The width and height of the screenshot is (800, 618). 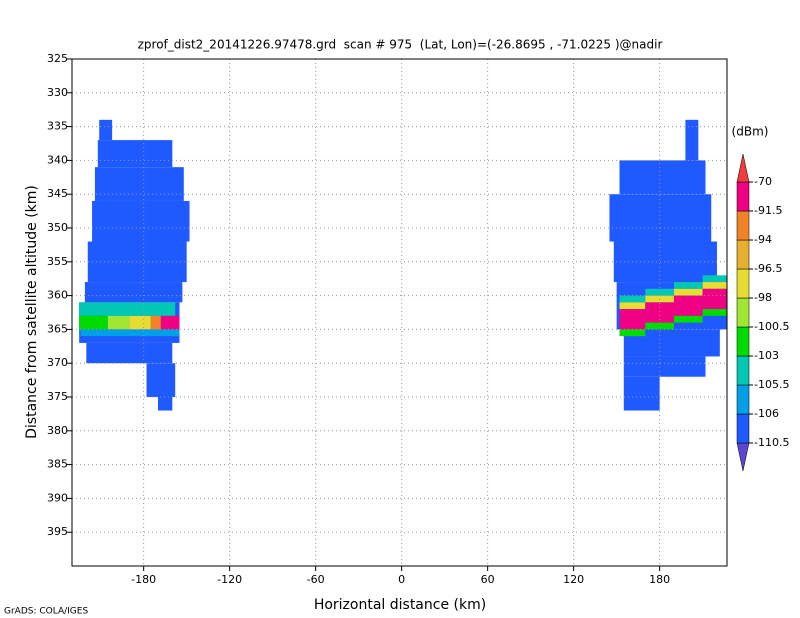 I want to click on y-tick-label: 335, so click(x=57, y=126).